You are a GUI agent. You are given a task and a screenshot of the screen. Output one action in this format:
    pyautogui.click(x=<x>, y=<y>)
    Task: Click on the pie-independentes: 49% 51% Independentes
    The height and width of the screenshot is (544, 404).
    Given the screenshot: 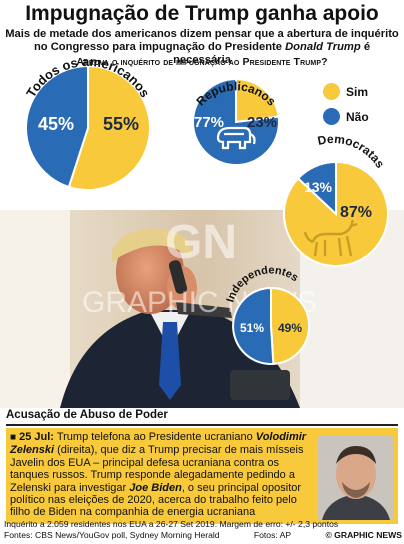 What is the action you would take?
    pyautogui.click(x=267, y=314)
    